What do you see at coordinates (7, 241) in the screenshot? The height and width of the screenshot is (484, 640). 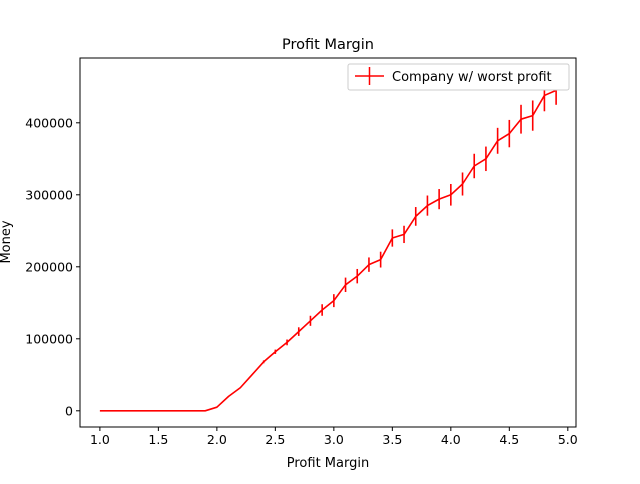 I see `y-axis-label: Money` at bounding box center [7, 241].